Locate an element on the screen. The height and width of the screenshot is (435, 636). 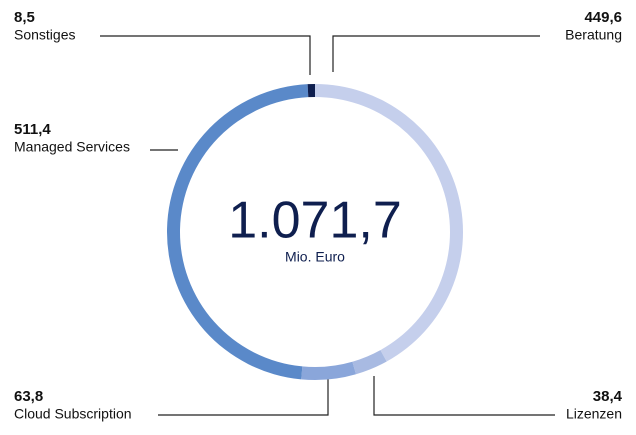
total-label: 1.071,7 is located at coordinates (315, 221).